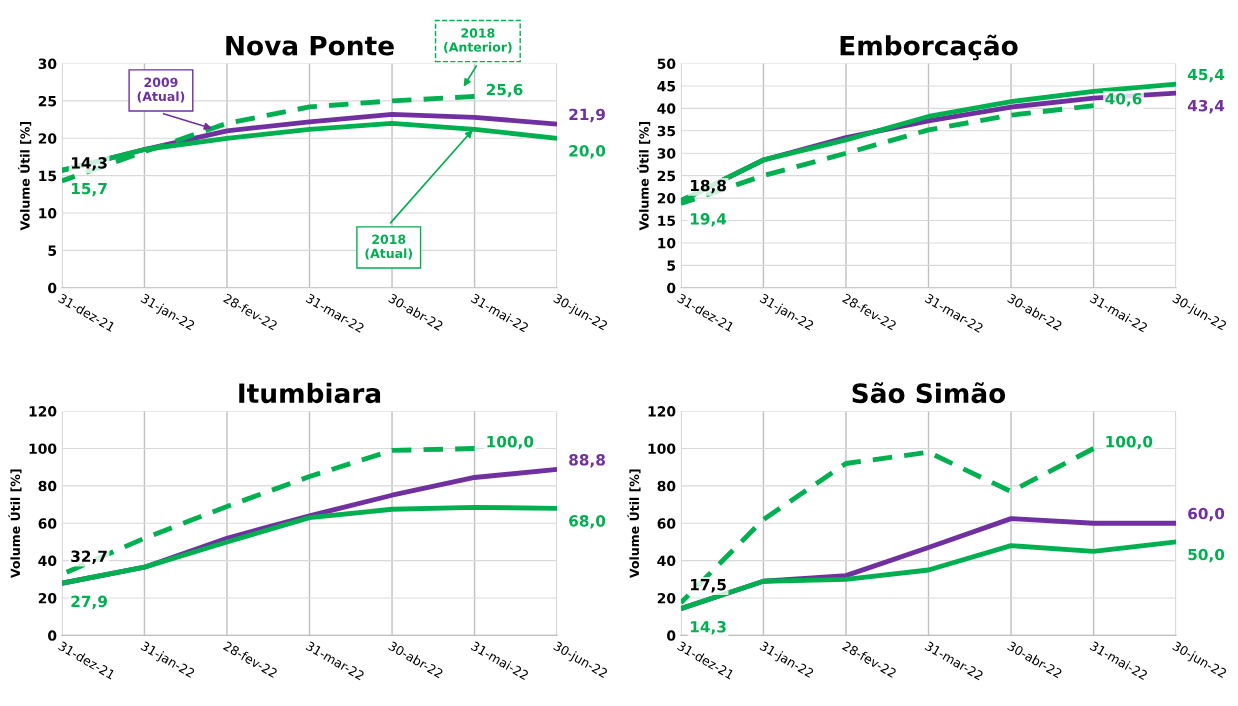 This screenshot has height=706, width=1238. Describe the element at coordinates (89, 557) in the screenshot. I see `data-label: 32,7` at that location.